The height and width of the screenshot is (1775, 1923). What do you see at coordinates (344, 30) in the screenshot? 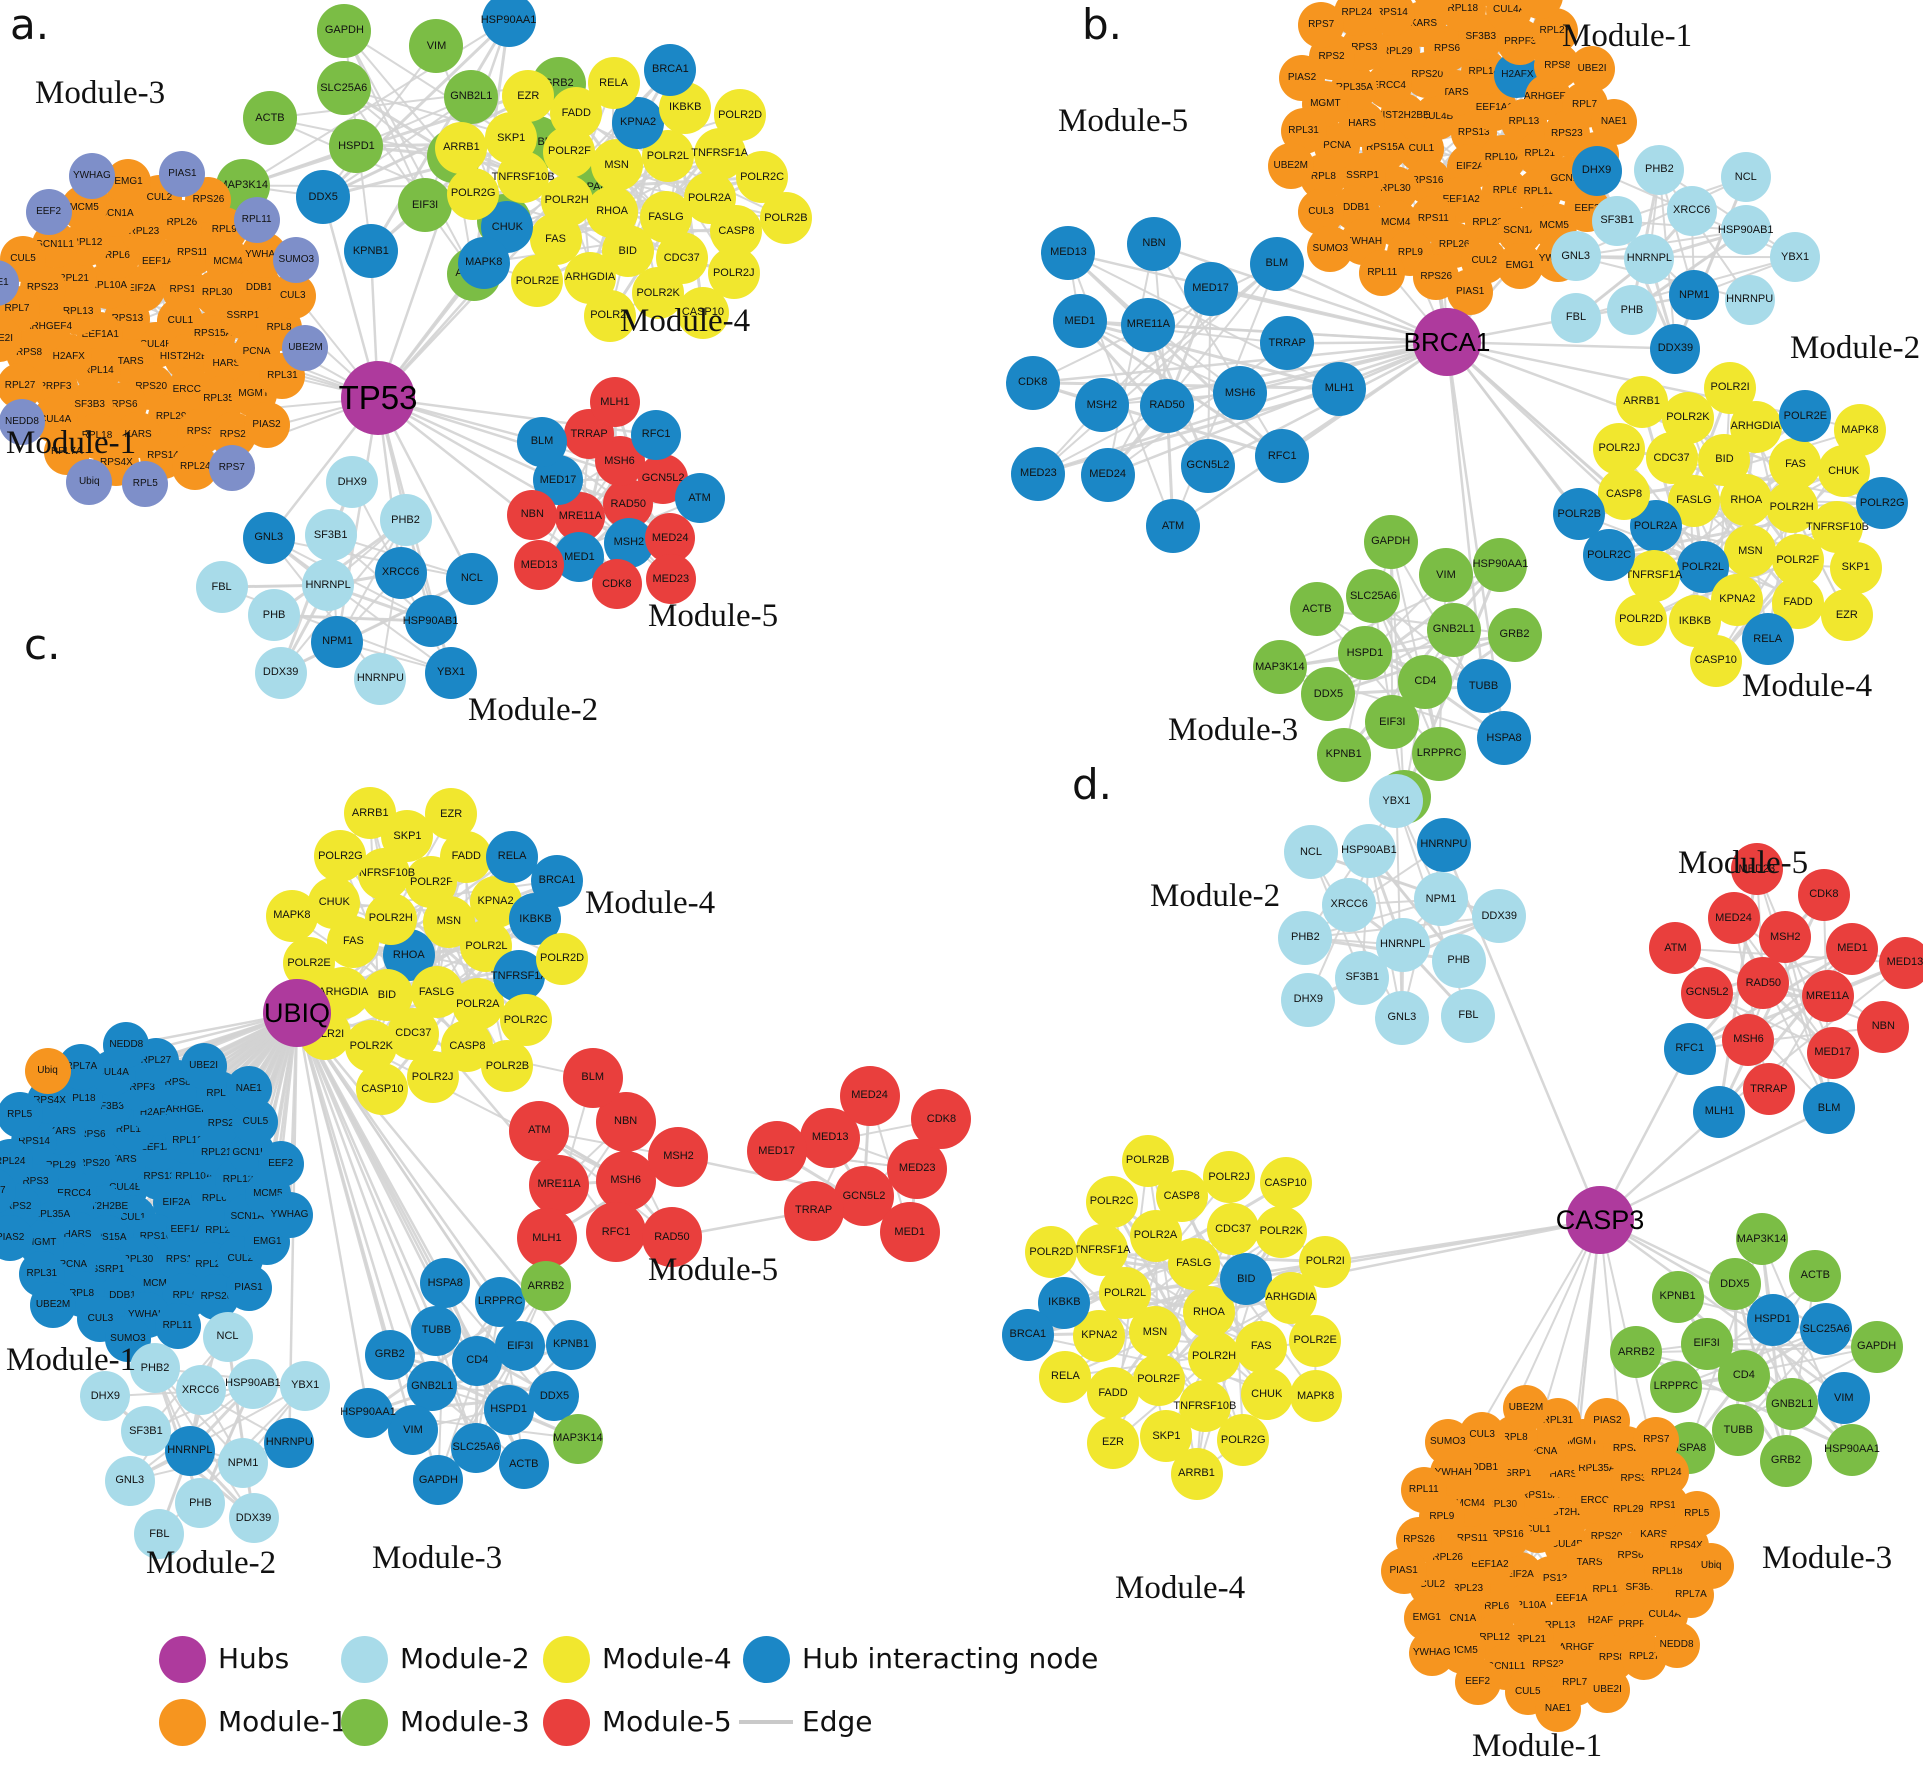
I see `node-a-GAPDH: GAPDH` at bounding box center [344, 30].